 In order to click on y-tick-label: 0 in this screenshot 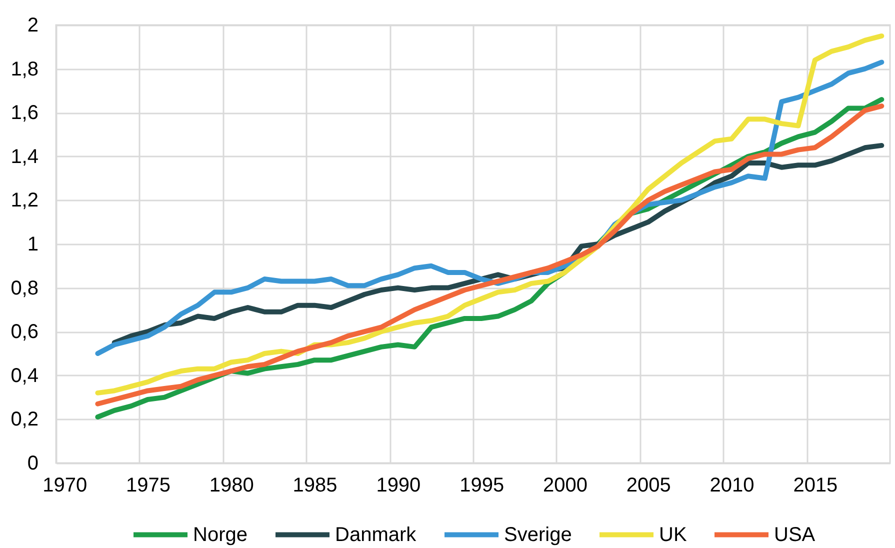, I will do `click(32, 463)`.